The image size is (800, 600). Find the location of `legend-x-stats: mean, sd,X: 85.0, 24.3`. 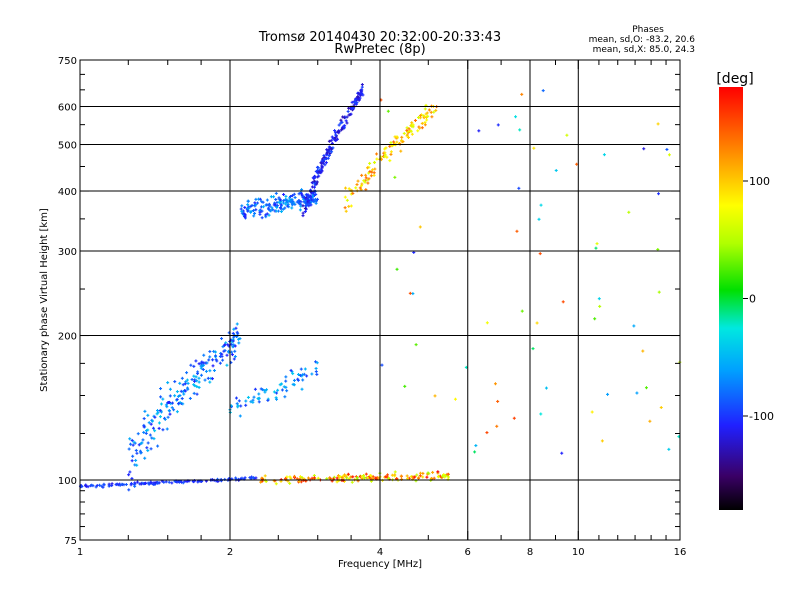

legend-x-stats: mean, sd,X: 85.0, 24.3 is located at coordinates (644, 50).